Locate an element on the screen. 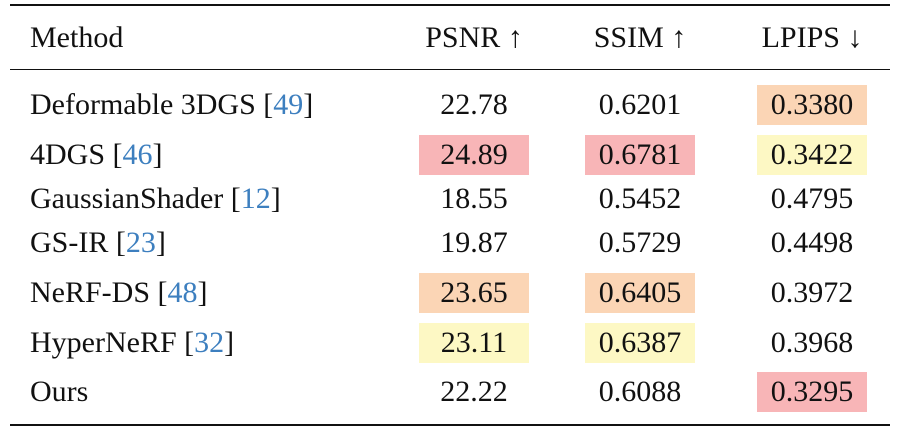 Image resolution: width=901 pixels, height=431 pixels. method-cell: GaussianShader [12] is located at coordinates (155, 199).